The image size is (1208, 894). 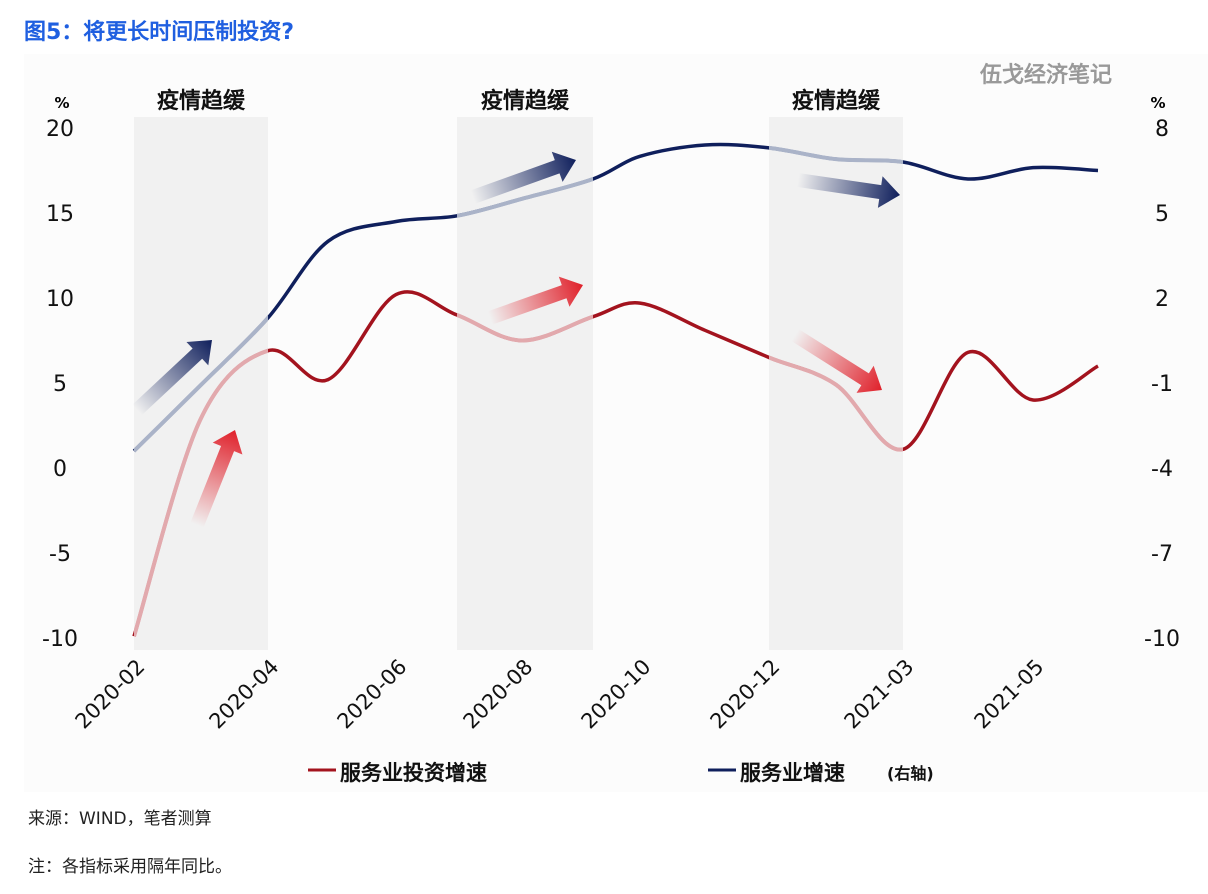 What do you see at coordinates (1009, 694) in the screenshot?
I see `x-axis-tick: 2021-05` at bounding box center [1009, 694].